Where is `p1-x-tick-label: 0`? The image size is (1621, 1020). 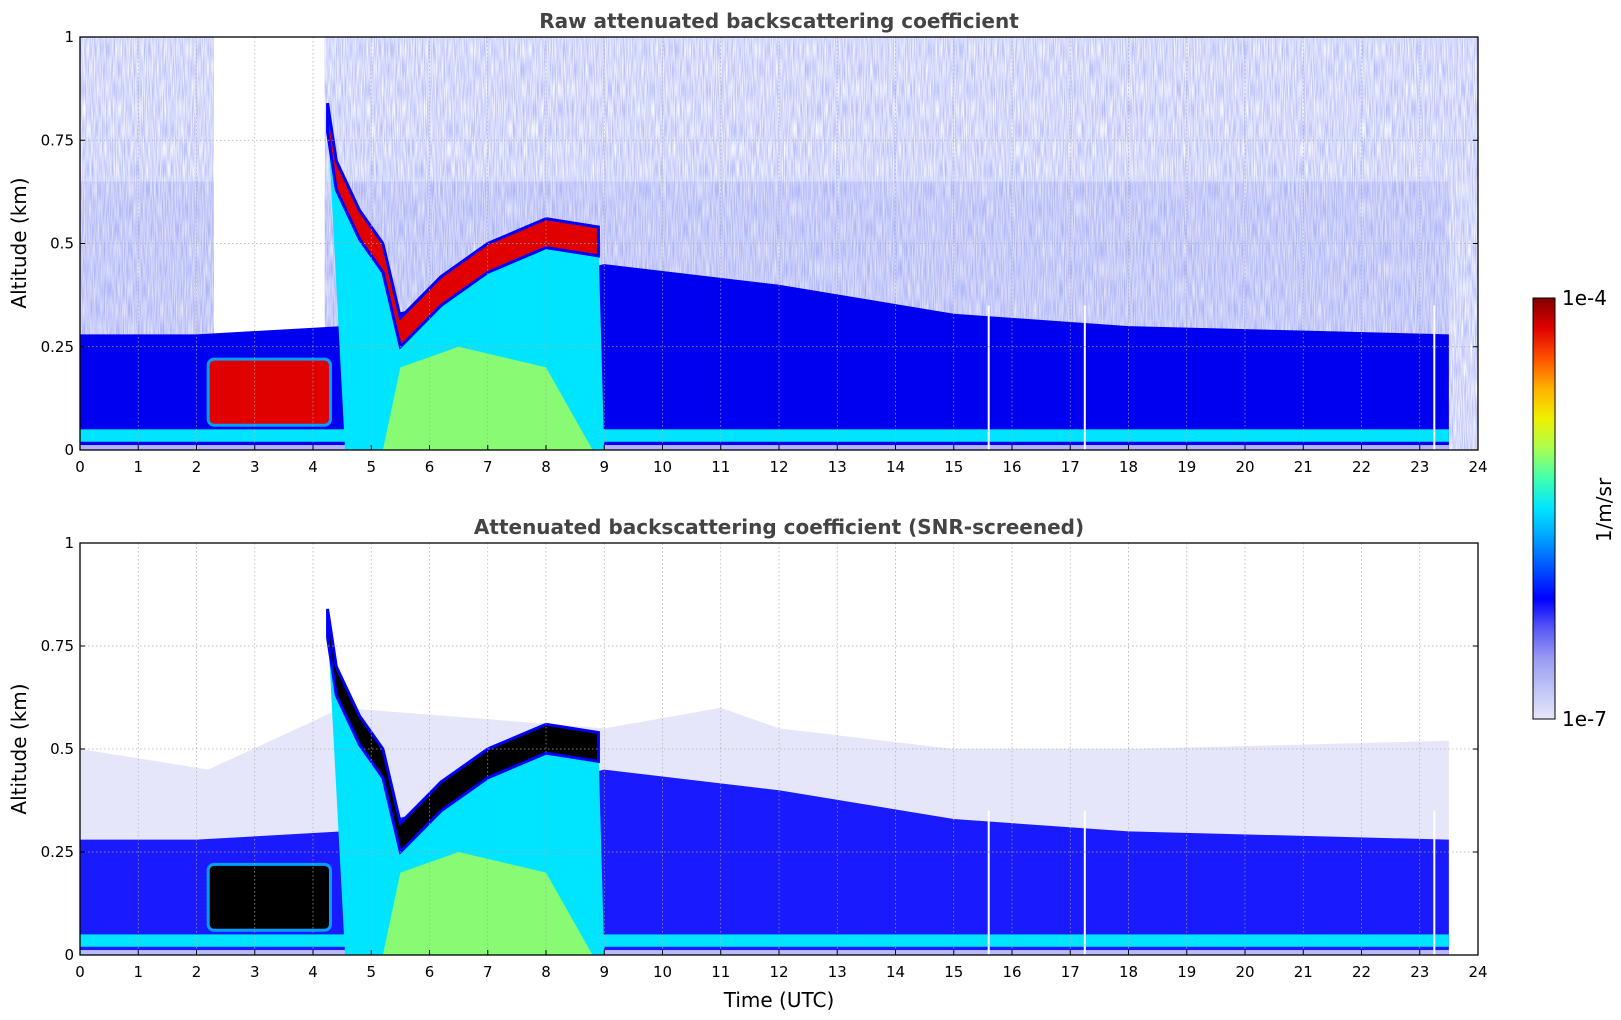
p1-x-tick-label: 0 is located at coordinates (80, 467).